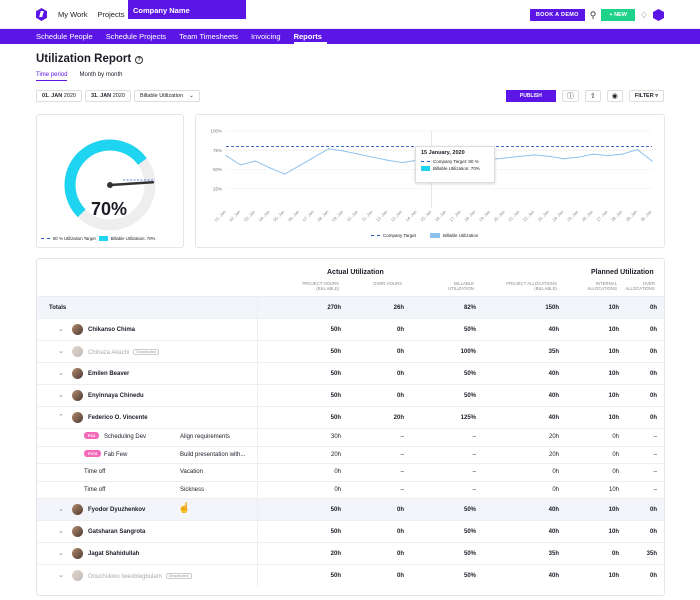 Image resolution: width=700 pixels, height=600 pixels. Describe the element at coordinates (387, 283) in the screenshot. I see `column-header: OVER HOURS` at that location.